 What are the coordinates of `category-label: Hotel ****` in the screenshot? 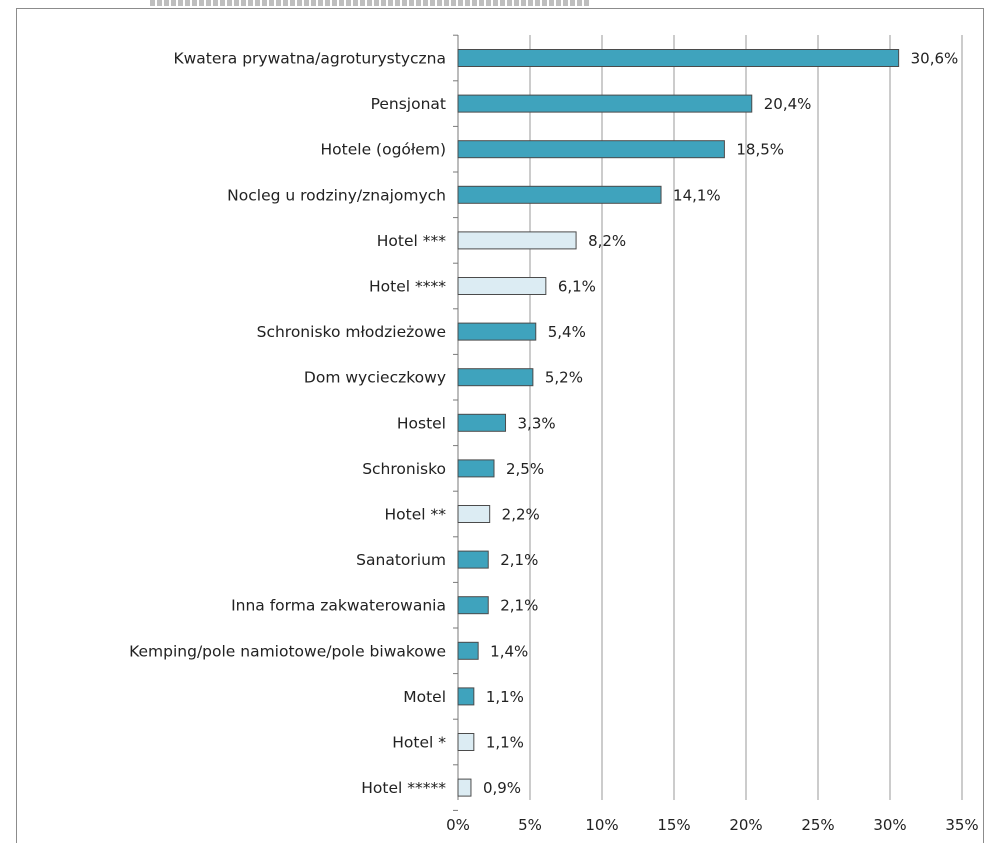 It's located at (407, 287).